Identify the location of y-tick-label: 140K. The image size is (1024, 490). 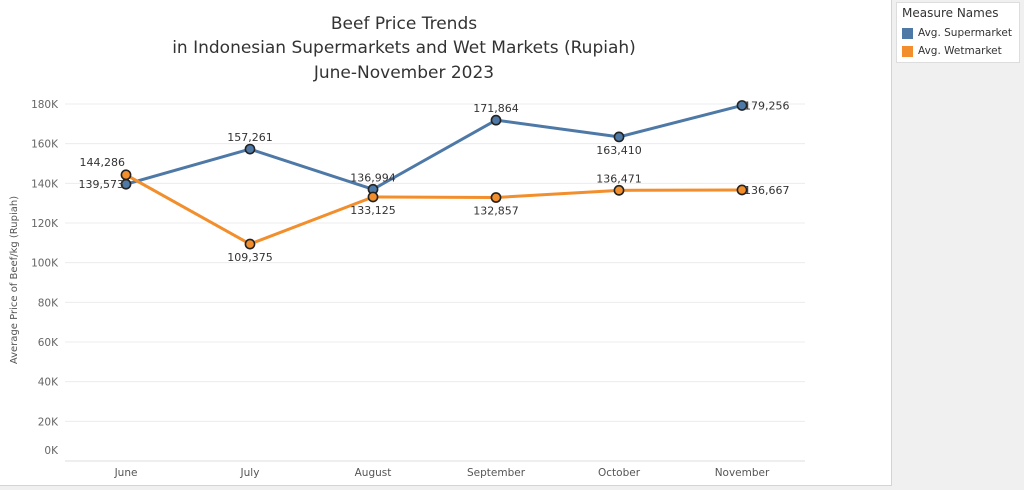
(45, 184).